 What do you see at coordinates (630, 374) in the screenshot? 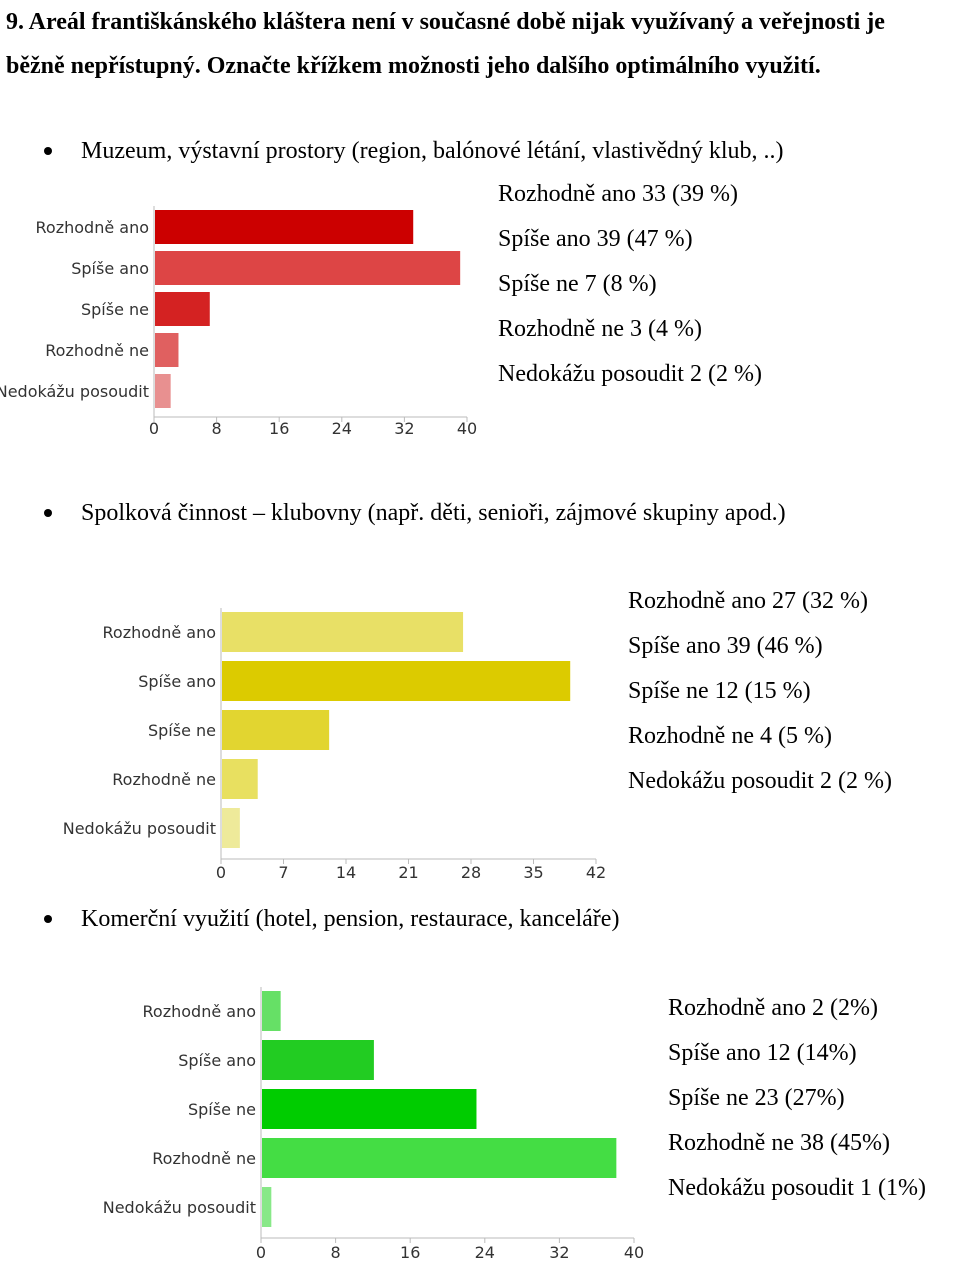
I see `legend-1-item: Nedokážu posoudit 2 (2 %)` at bounding box center [630, 374].